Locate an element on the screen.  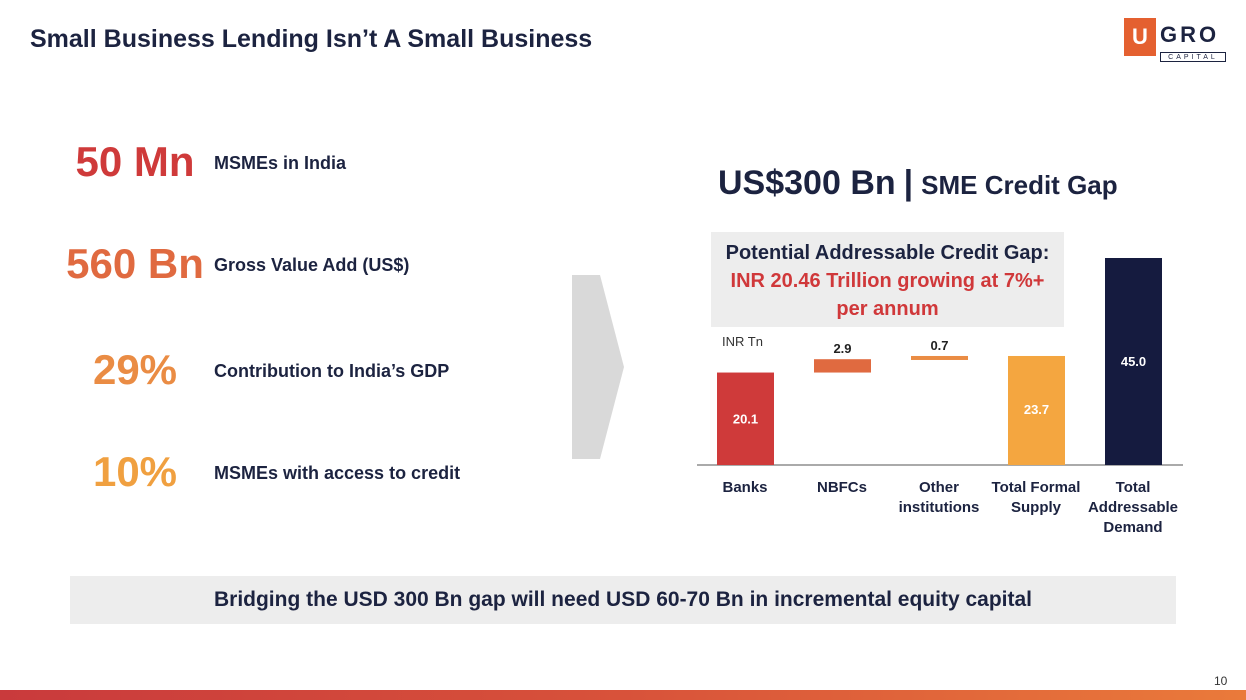
potential-line-1: Potential Addressable Credit Gap: is located at coordinates (887, 253).